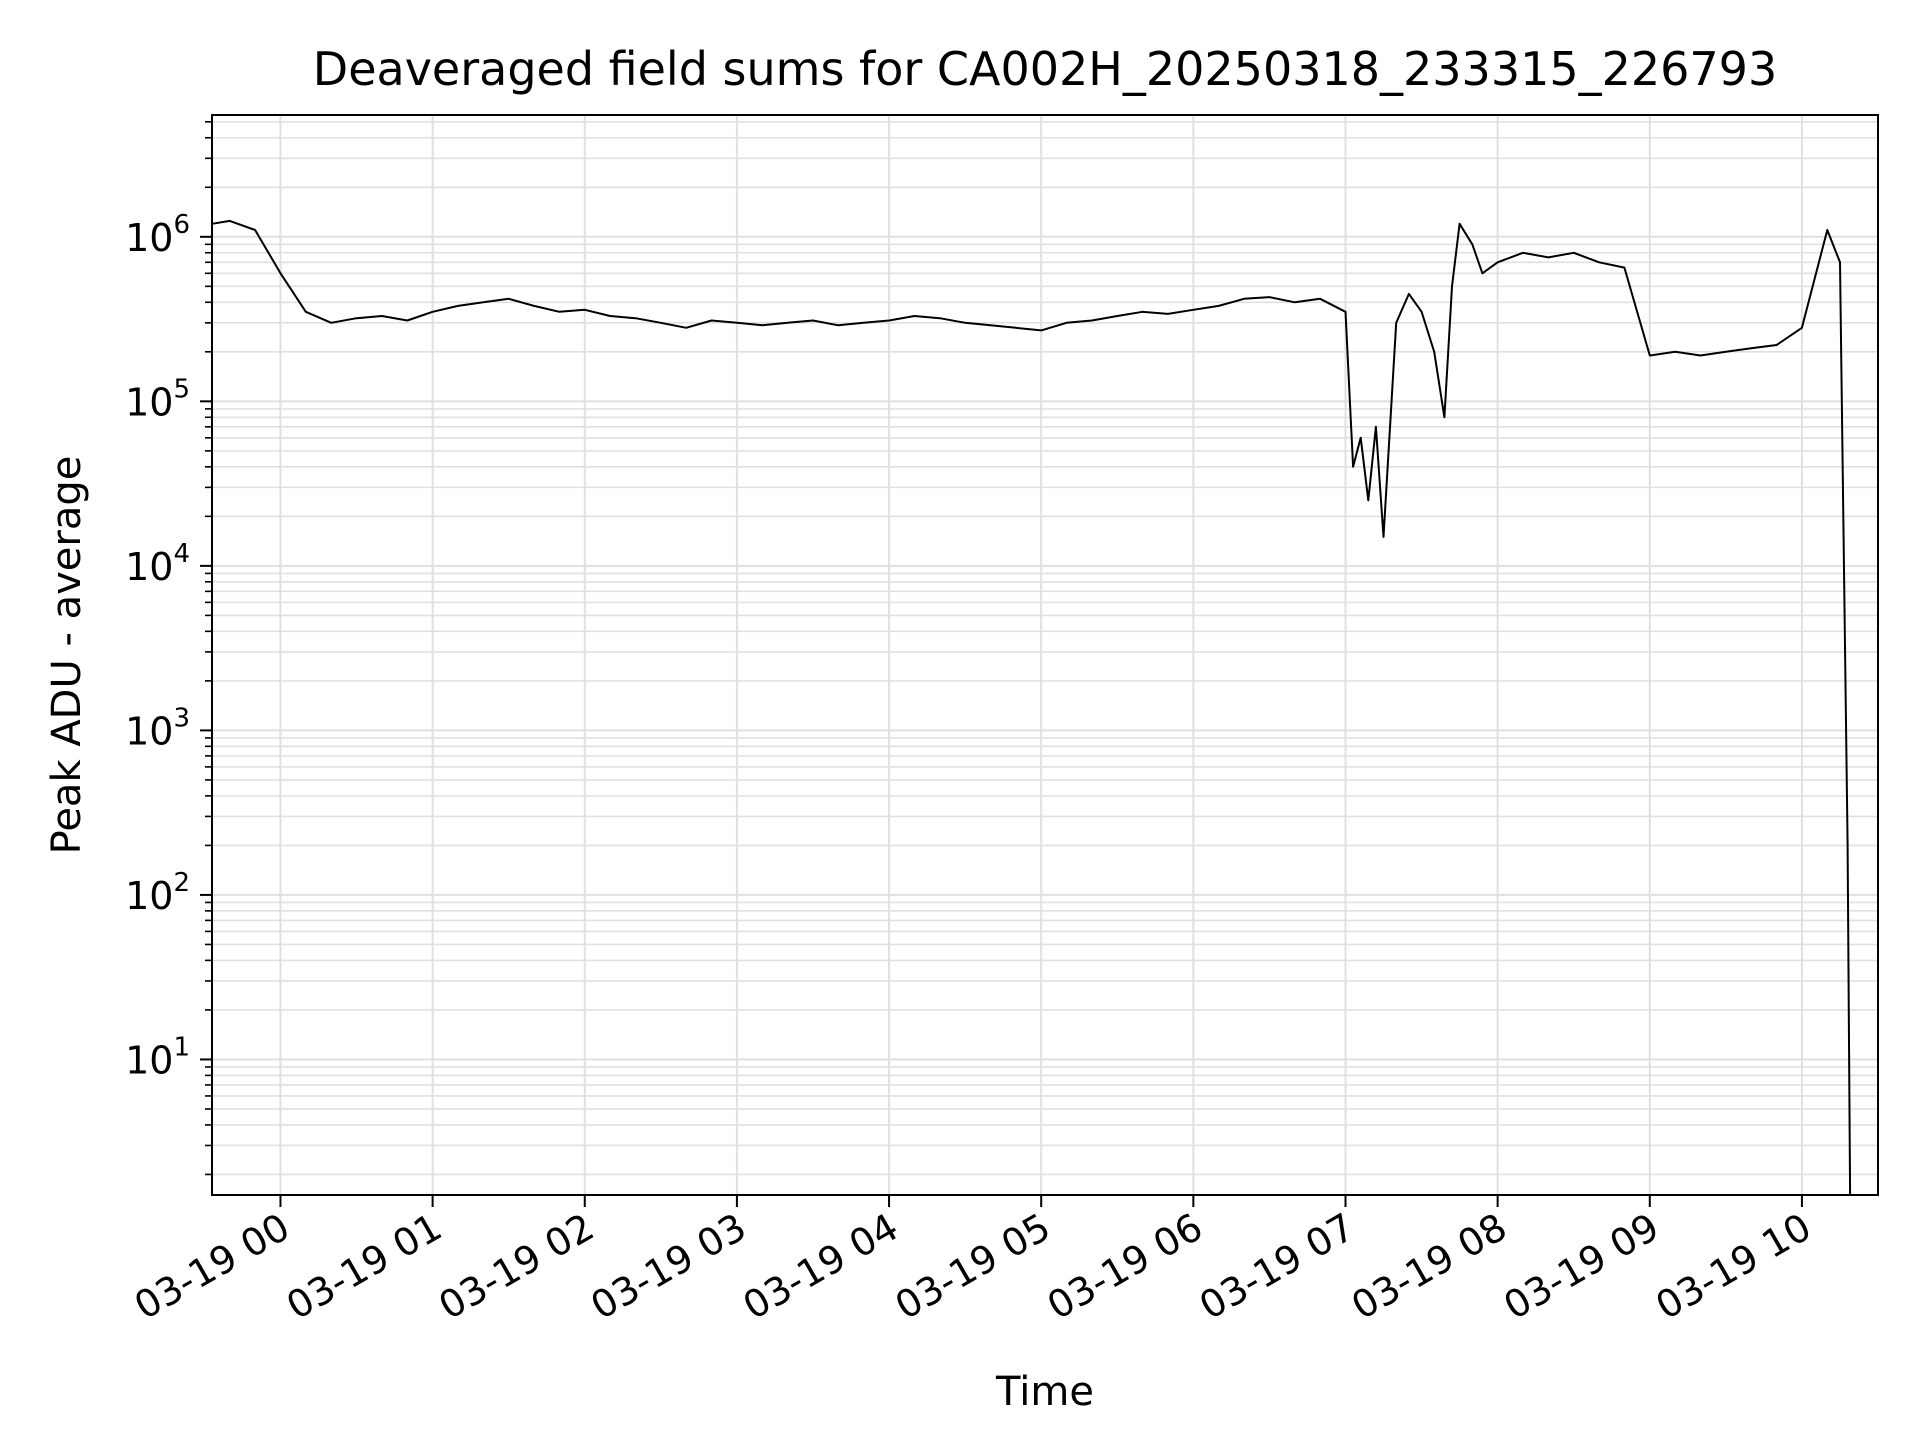 The height and width of the screenshot is (1440, 1920). Describe the element at coordinates (157, 564) in the screenshot. I see `y-tick-label: 10⁴` at that location.